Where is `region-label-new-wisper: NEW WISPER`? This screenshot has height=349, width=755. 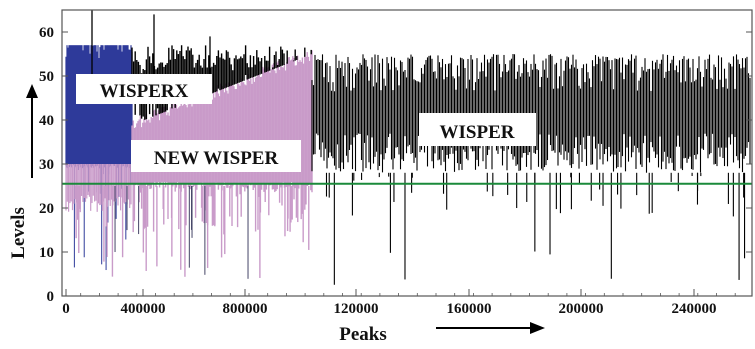
region-label-new-wisper: NEW WISPER is located at coordinates (216, 156).